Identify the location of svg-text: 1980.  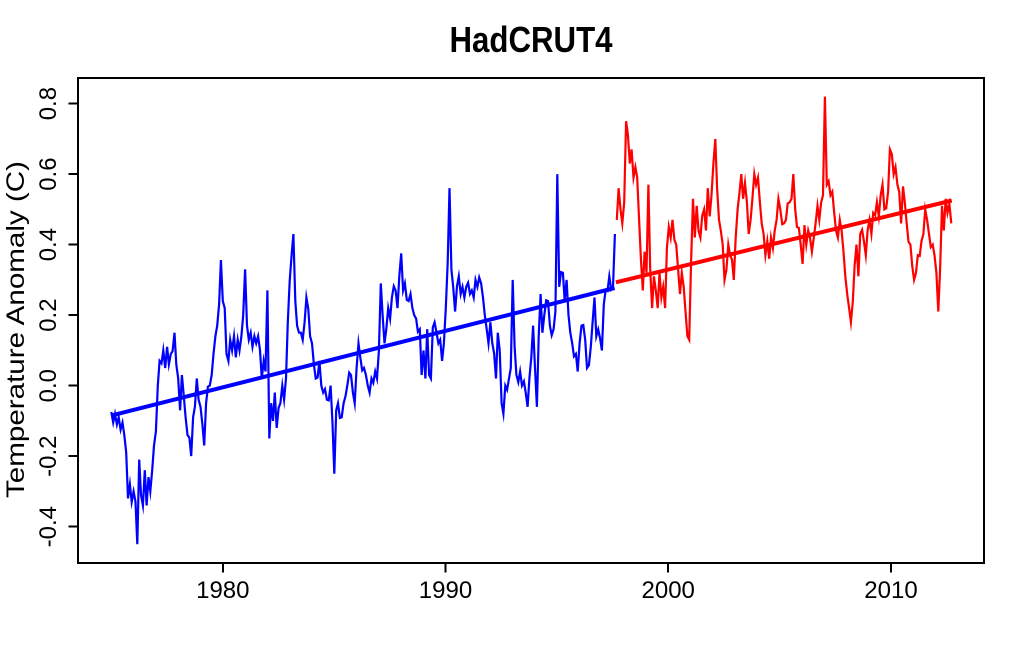
(222, 590).